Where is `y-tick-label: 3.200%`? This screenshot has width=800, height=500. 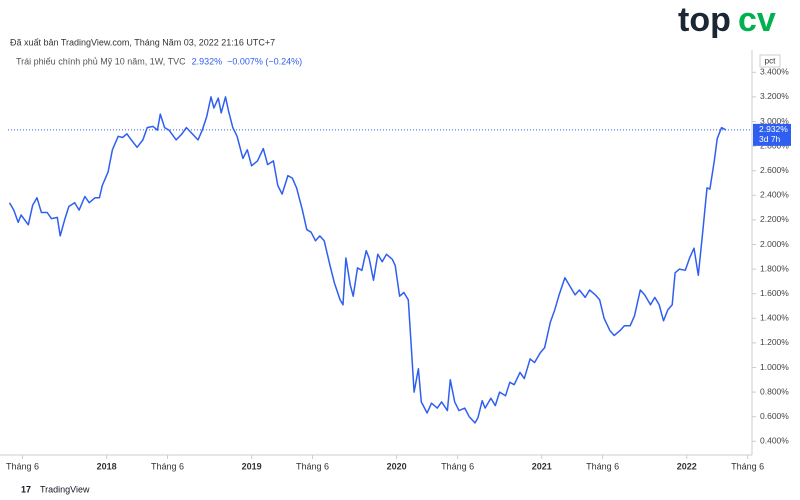 y-tick-label: 3.200% is located at coordinates (774, 96).